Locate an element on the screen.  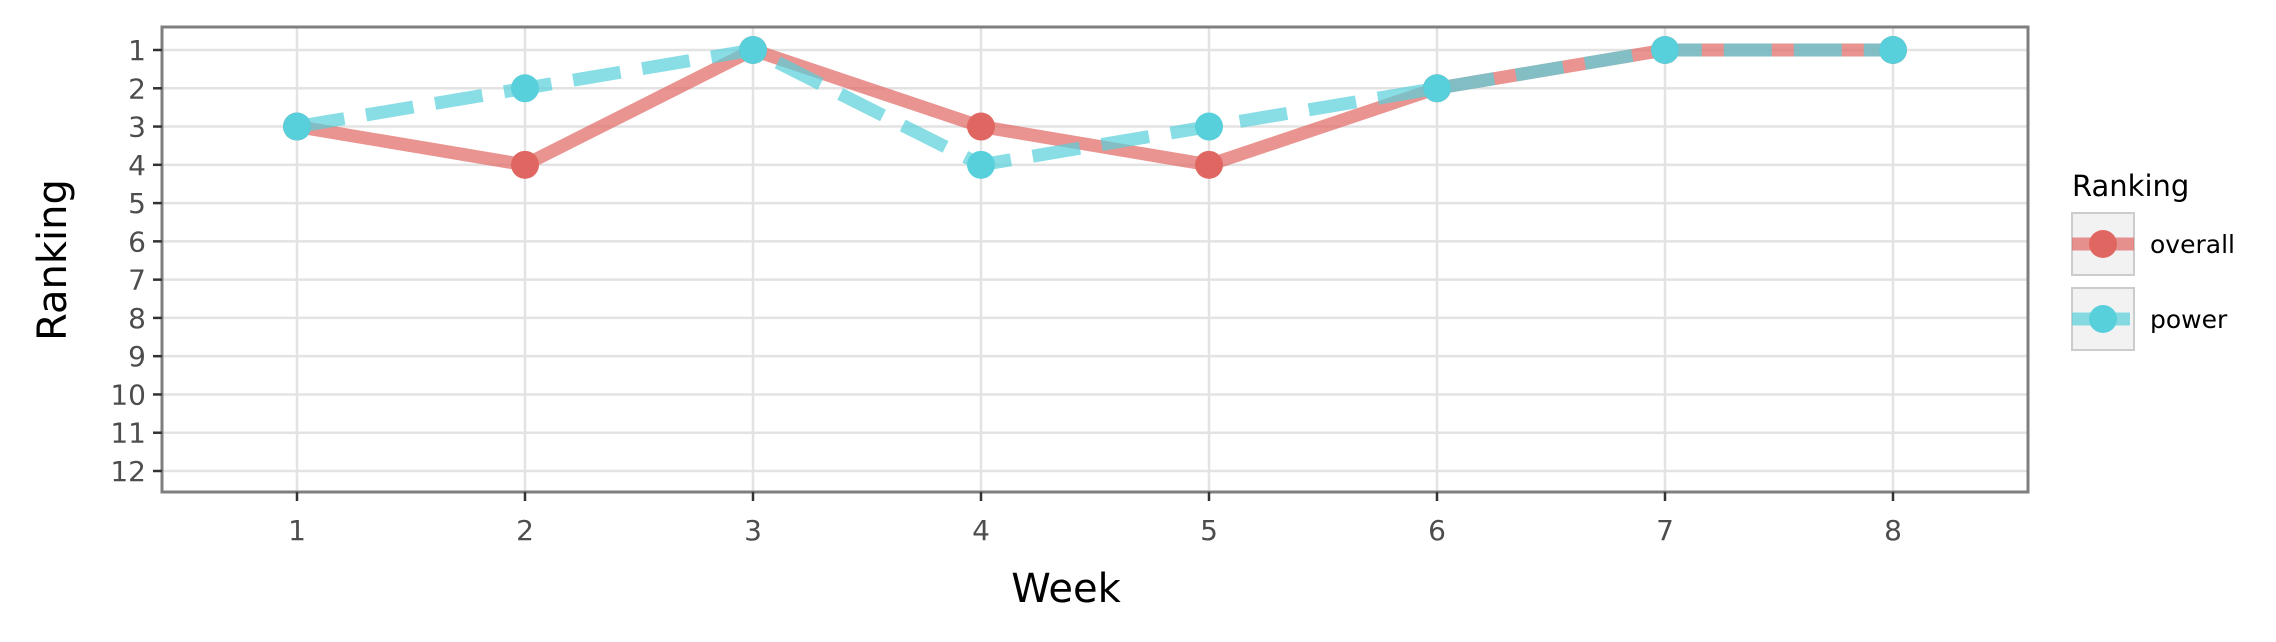
y-tick-label: 8 is located at coordinates (137, 318).